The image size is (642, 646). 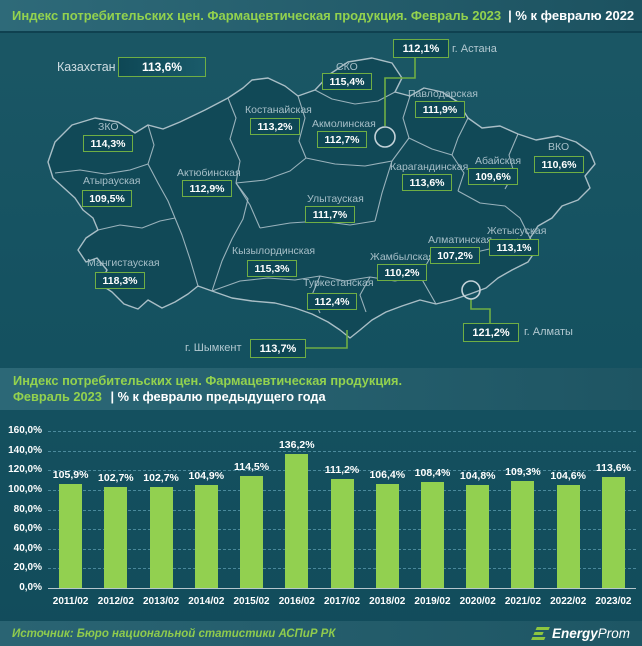 What do you see at coordinates (161, 478) in the screenshot?
I see `bar-value-label: 102,7%` at bounding box center [161, 478].